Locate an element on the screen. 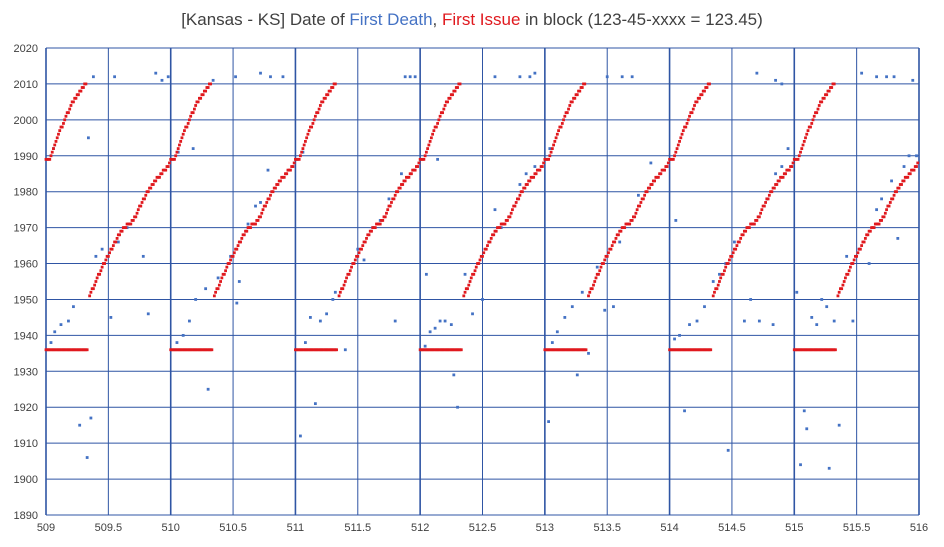 The width and height of the screenshot is (944, 547). y-tick-label: 1900 is located at coordinates (26, 480).